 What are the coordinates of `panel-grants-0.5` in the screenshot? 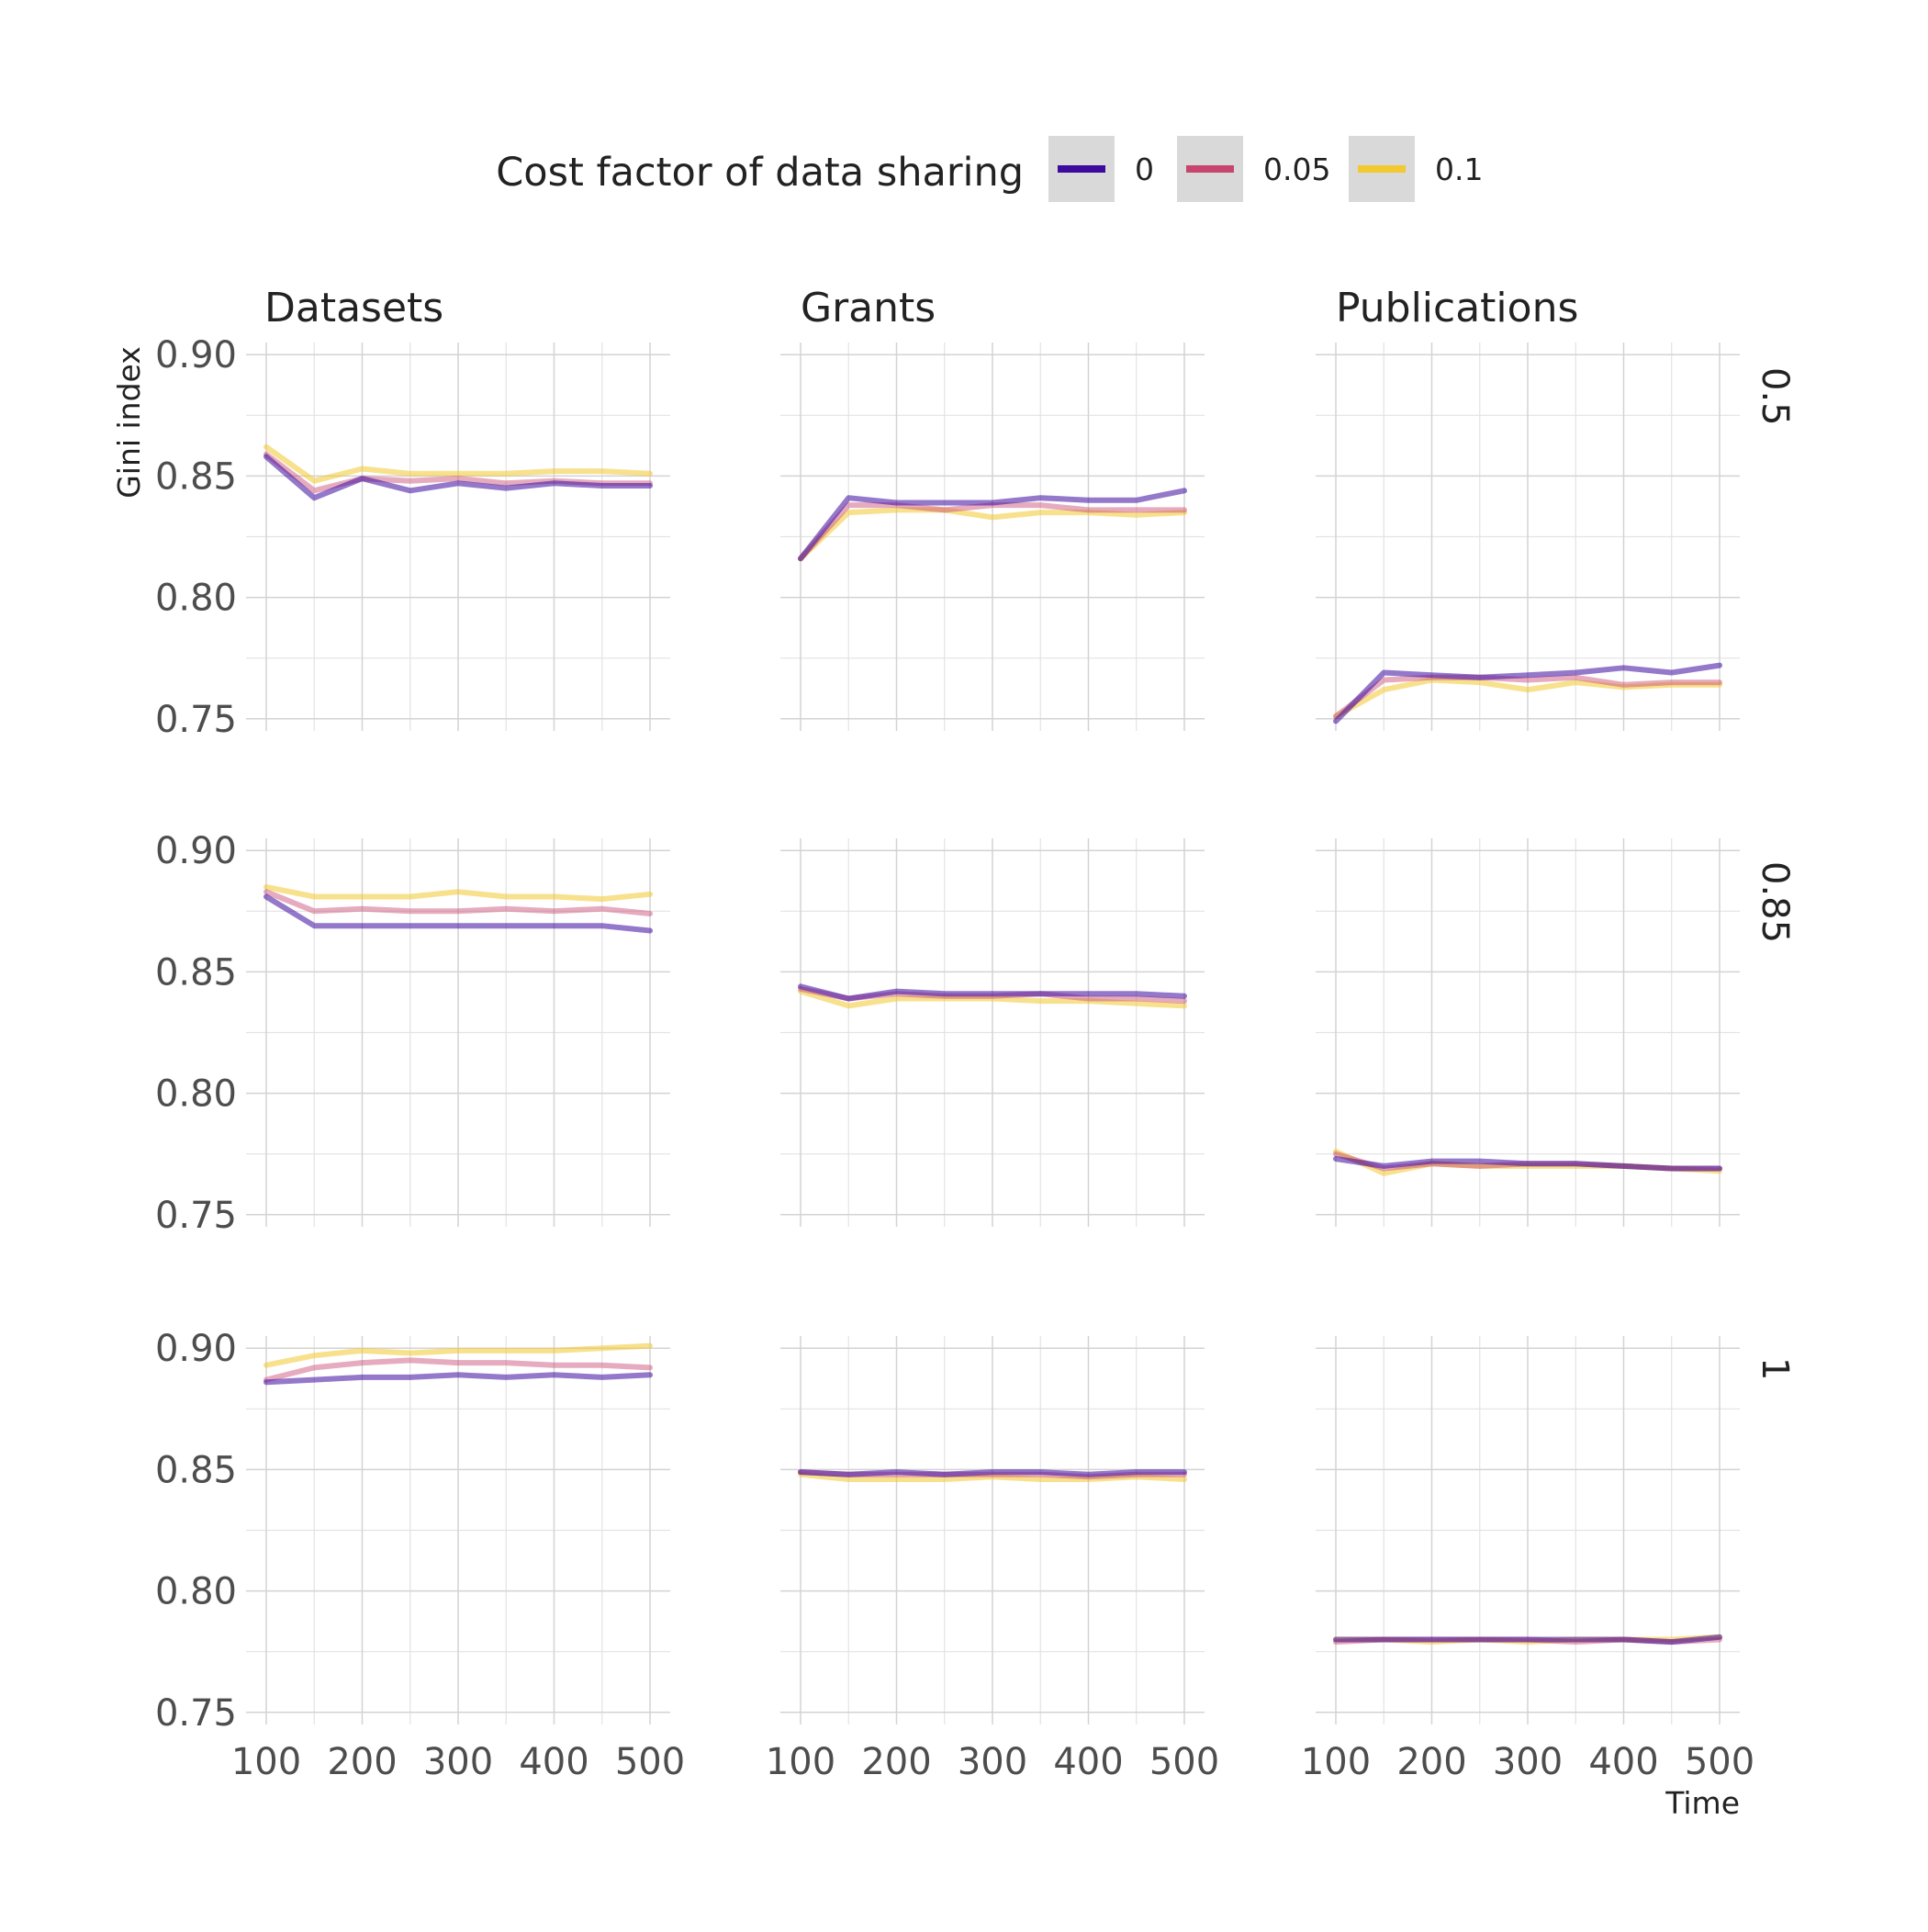 It's located at (992, 537).